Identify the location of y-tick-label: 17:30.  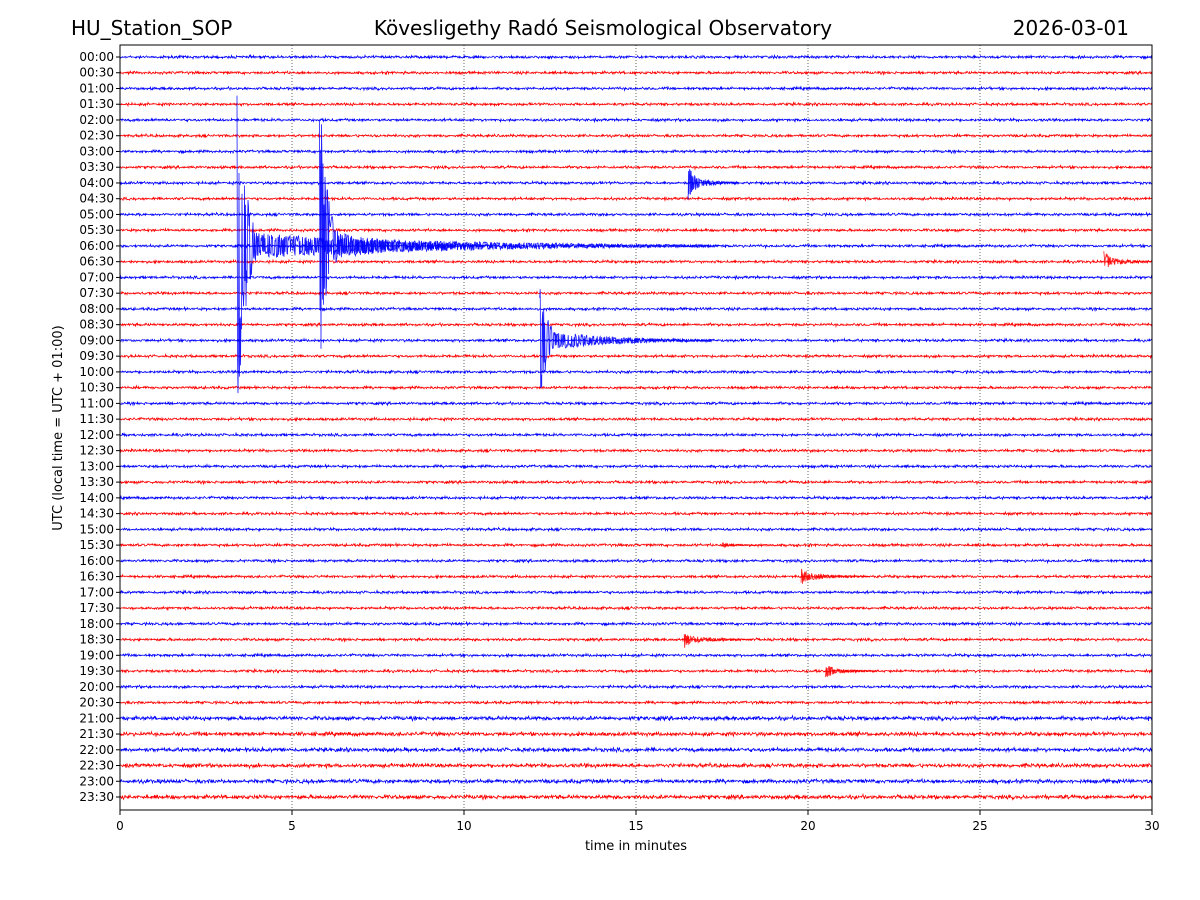
(96, 608).